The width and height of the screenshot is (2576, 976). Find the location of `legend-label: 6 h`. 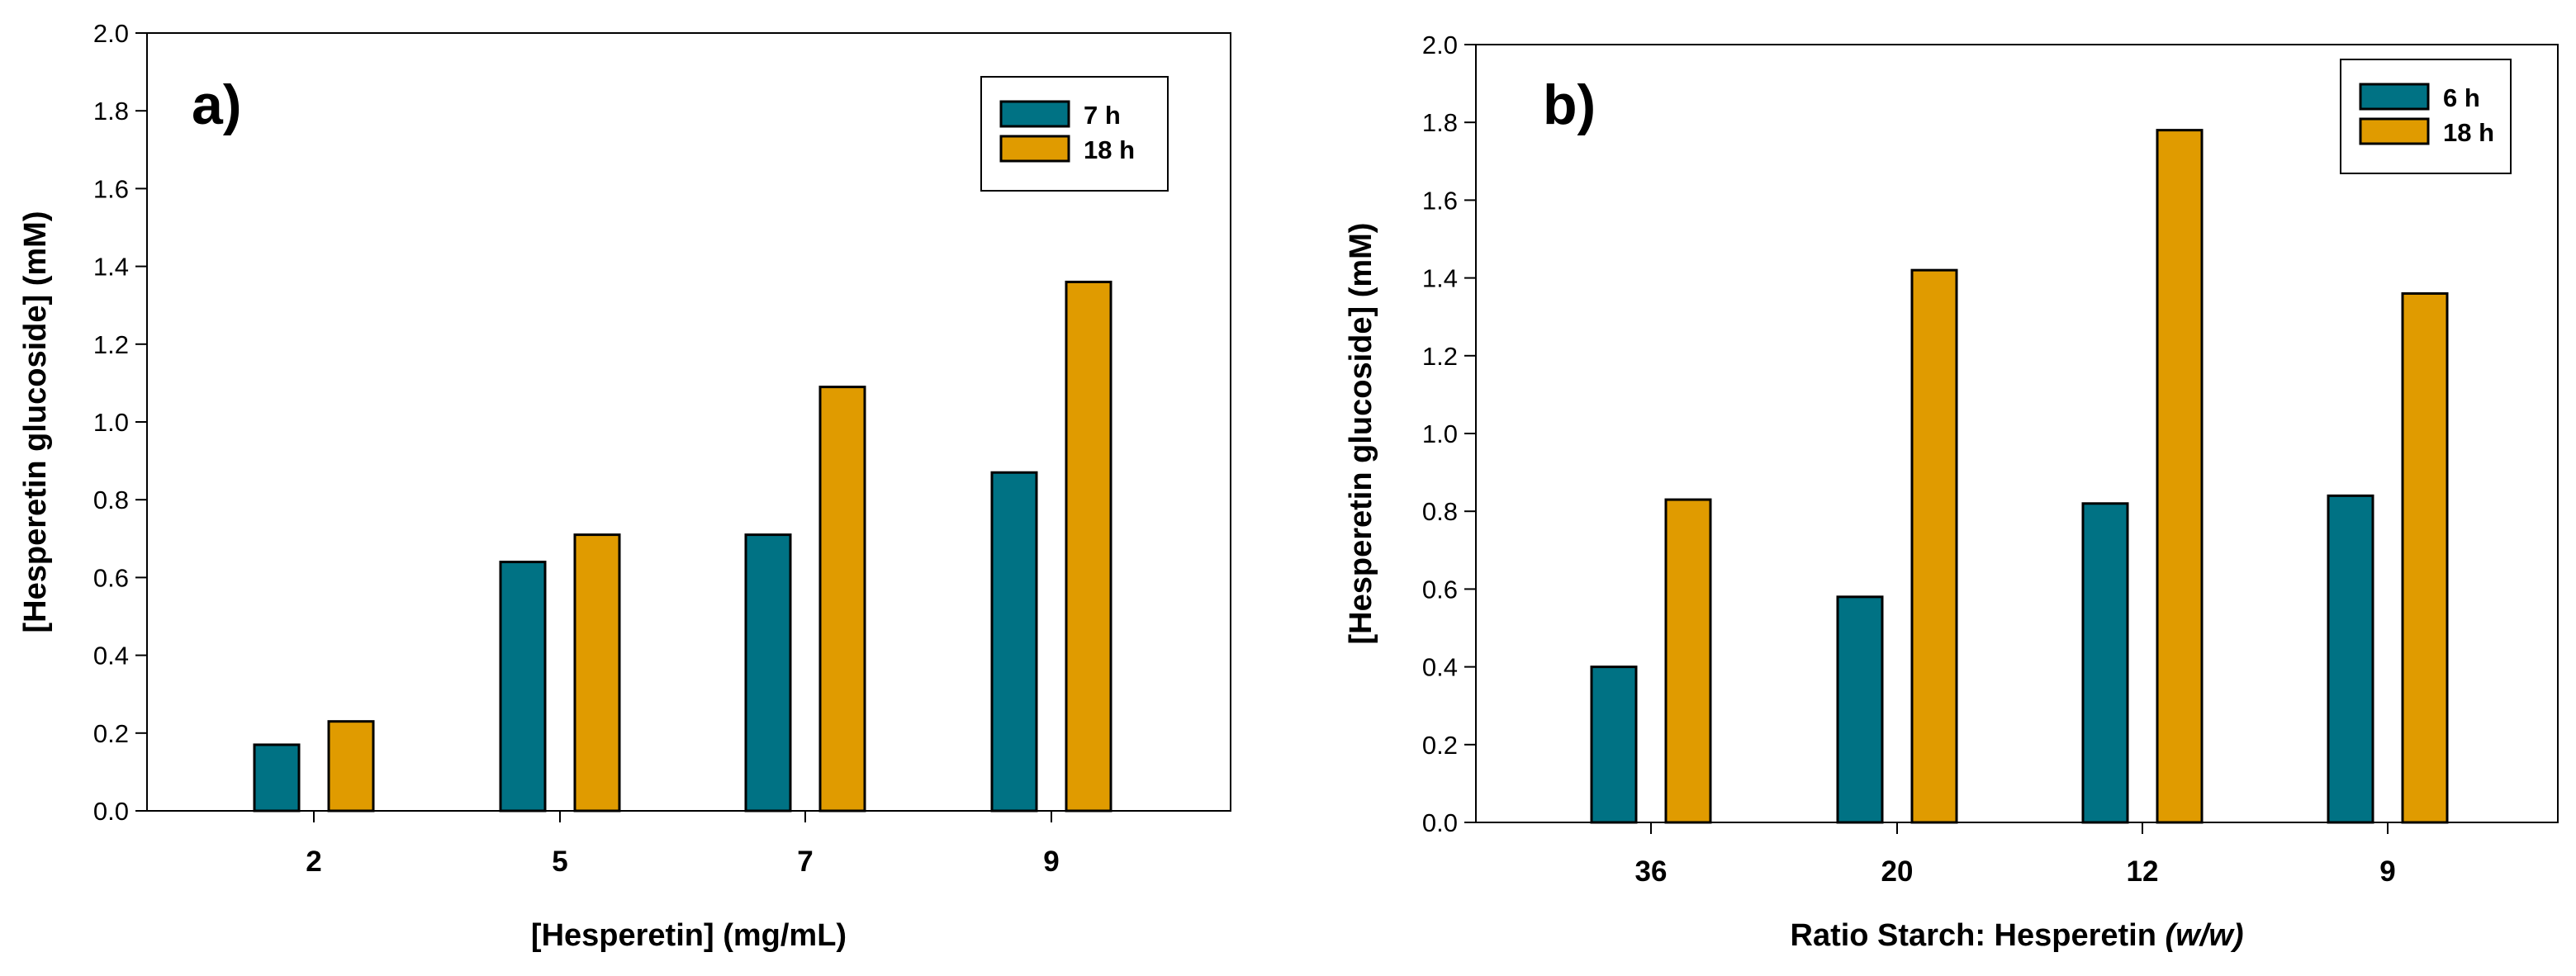

legend-label: 6 h is located at coordinates (2461, 97).